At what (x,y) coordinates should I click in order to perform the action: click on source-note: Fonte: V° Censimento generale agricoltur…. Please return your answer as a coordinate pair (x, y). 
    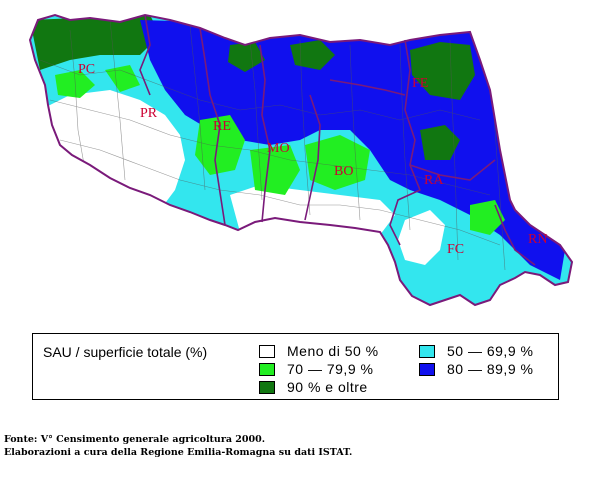
    Looking at the image, I should click on (178, 446).